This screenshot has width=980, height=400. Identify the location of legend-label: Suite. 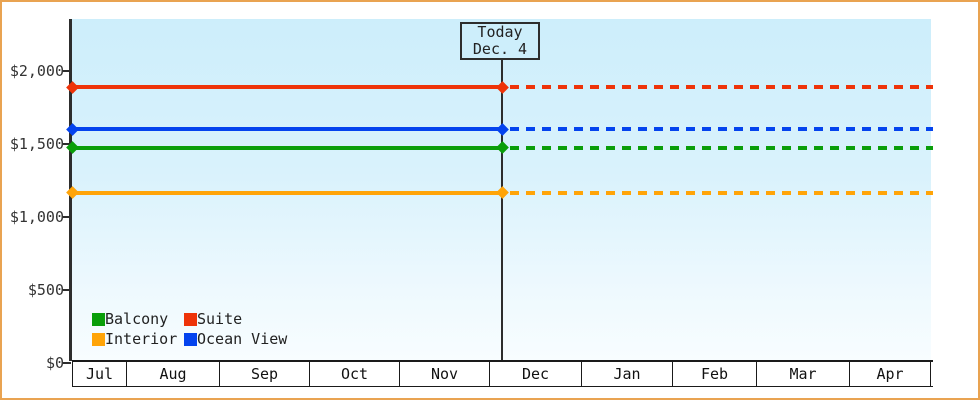
(220, 319).